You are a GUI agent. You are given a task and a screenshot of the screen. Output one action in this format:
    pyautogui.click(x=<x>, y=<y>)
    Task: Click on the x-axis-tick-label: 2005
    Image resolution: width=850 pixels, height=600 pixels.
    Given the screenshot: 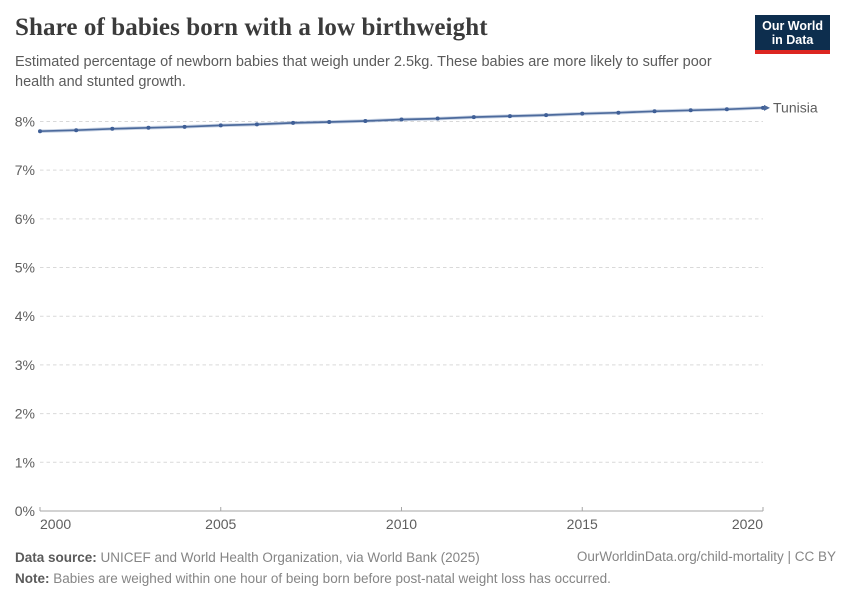 What is the action you would take?
    pyautogui.click(x=220, y=524)
    